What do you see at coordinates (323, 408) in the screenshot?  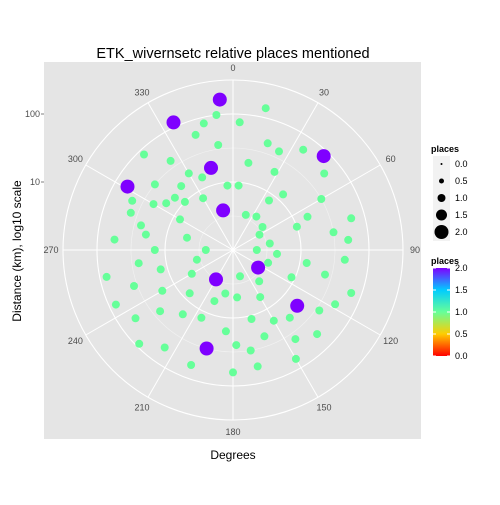 I see `theta-tick-label: 150` at bounding box center [323, 408].